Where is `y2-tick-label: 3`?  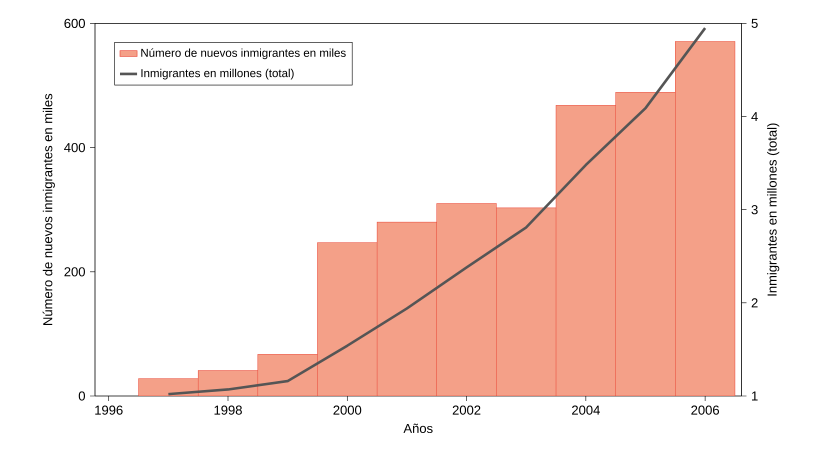 y2-tick-label: 3 is located at coordinates (755, 209).